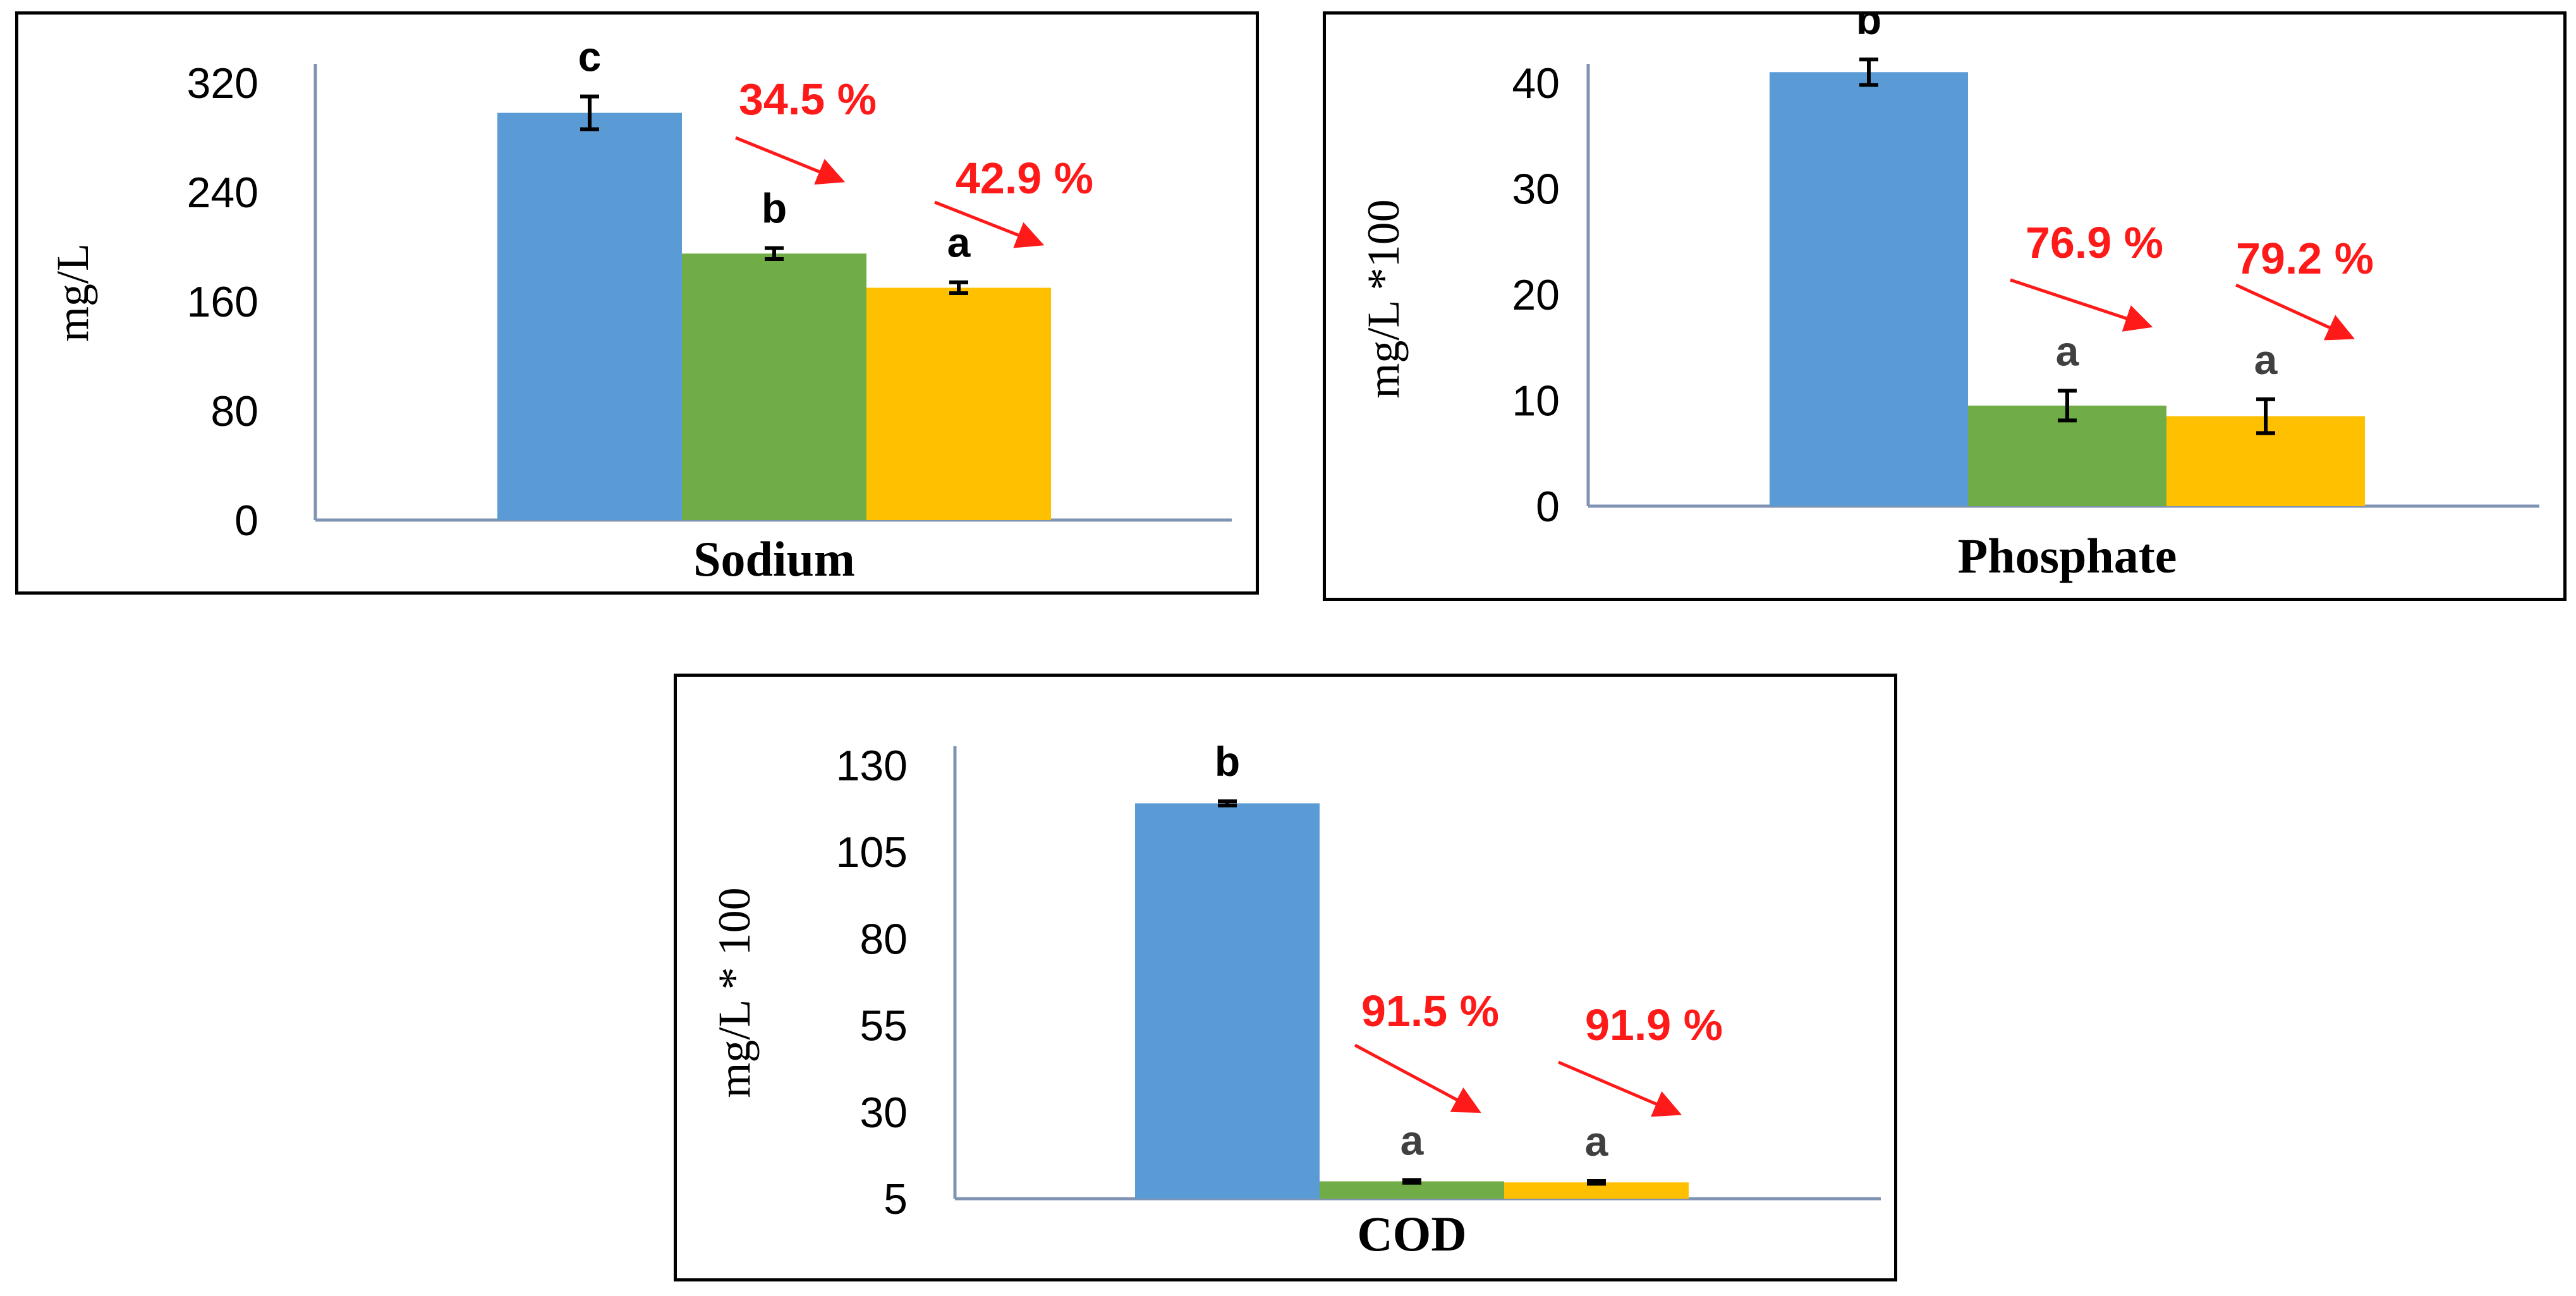  I want to click on y-tick-label: 130, so click(872, 766).